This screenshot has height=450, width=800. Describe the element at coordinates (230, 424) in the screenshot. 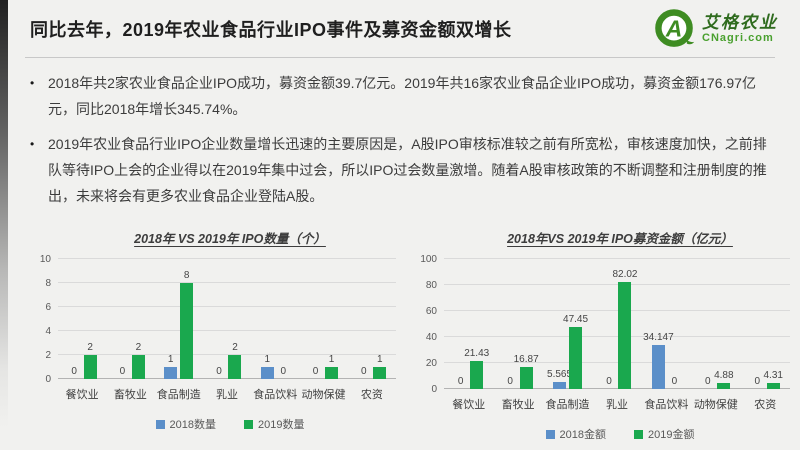

I see `legend: 2018数量 2019数量` at that location.